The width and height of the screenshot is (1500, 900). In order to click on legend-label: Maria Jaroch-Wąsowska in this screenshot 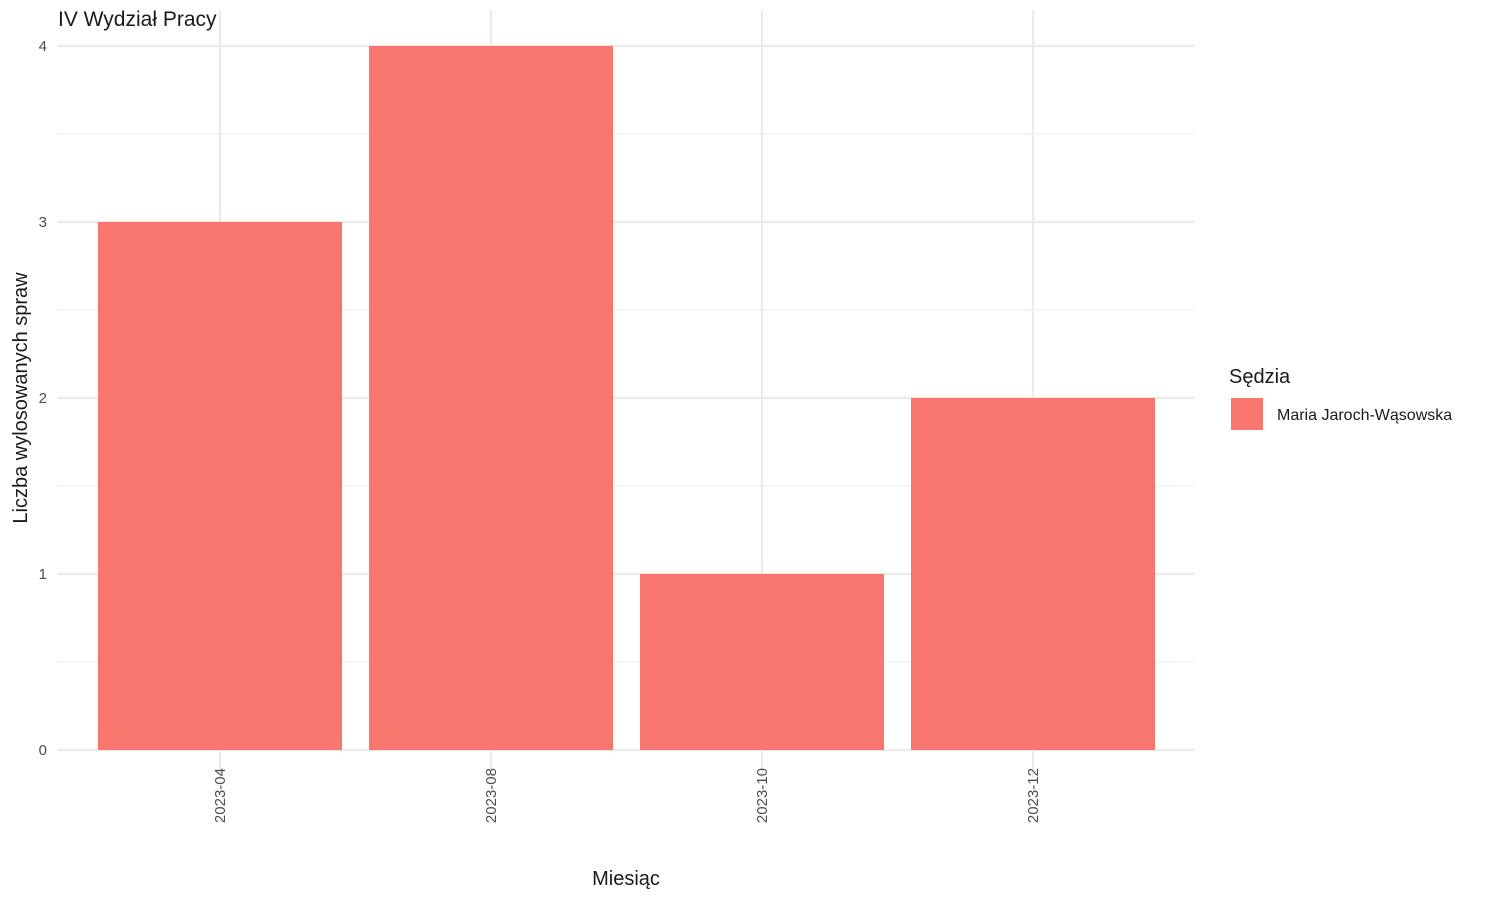, I will do `click(1364, 415)`.